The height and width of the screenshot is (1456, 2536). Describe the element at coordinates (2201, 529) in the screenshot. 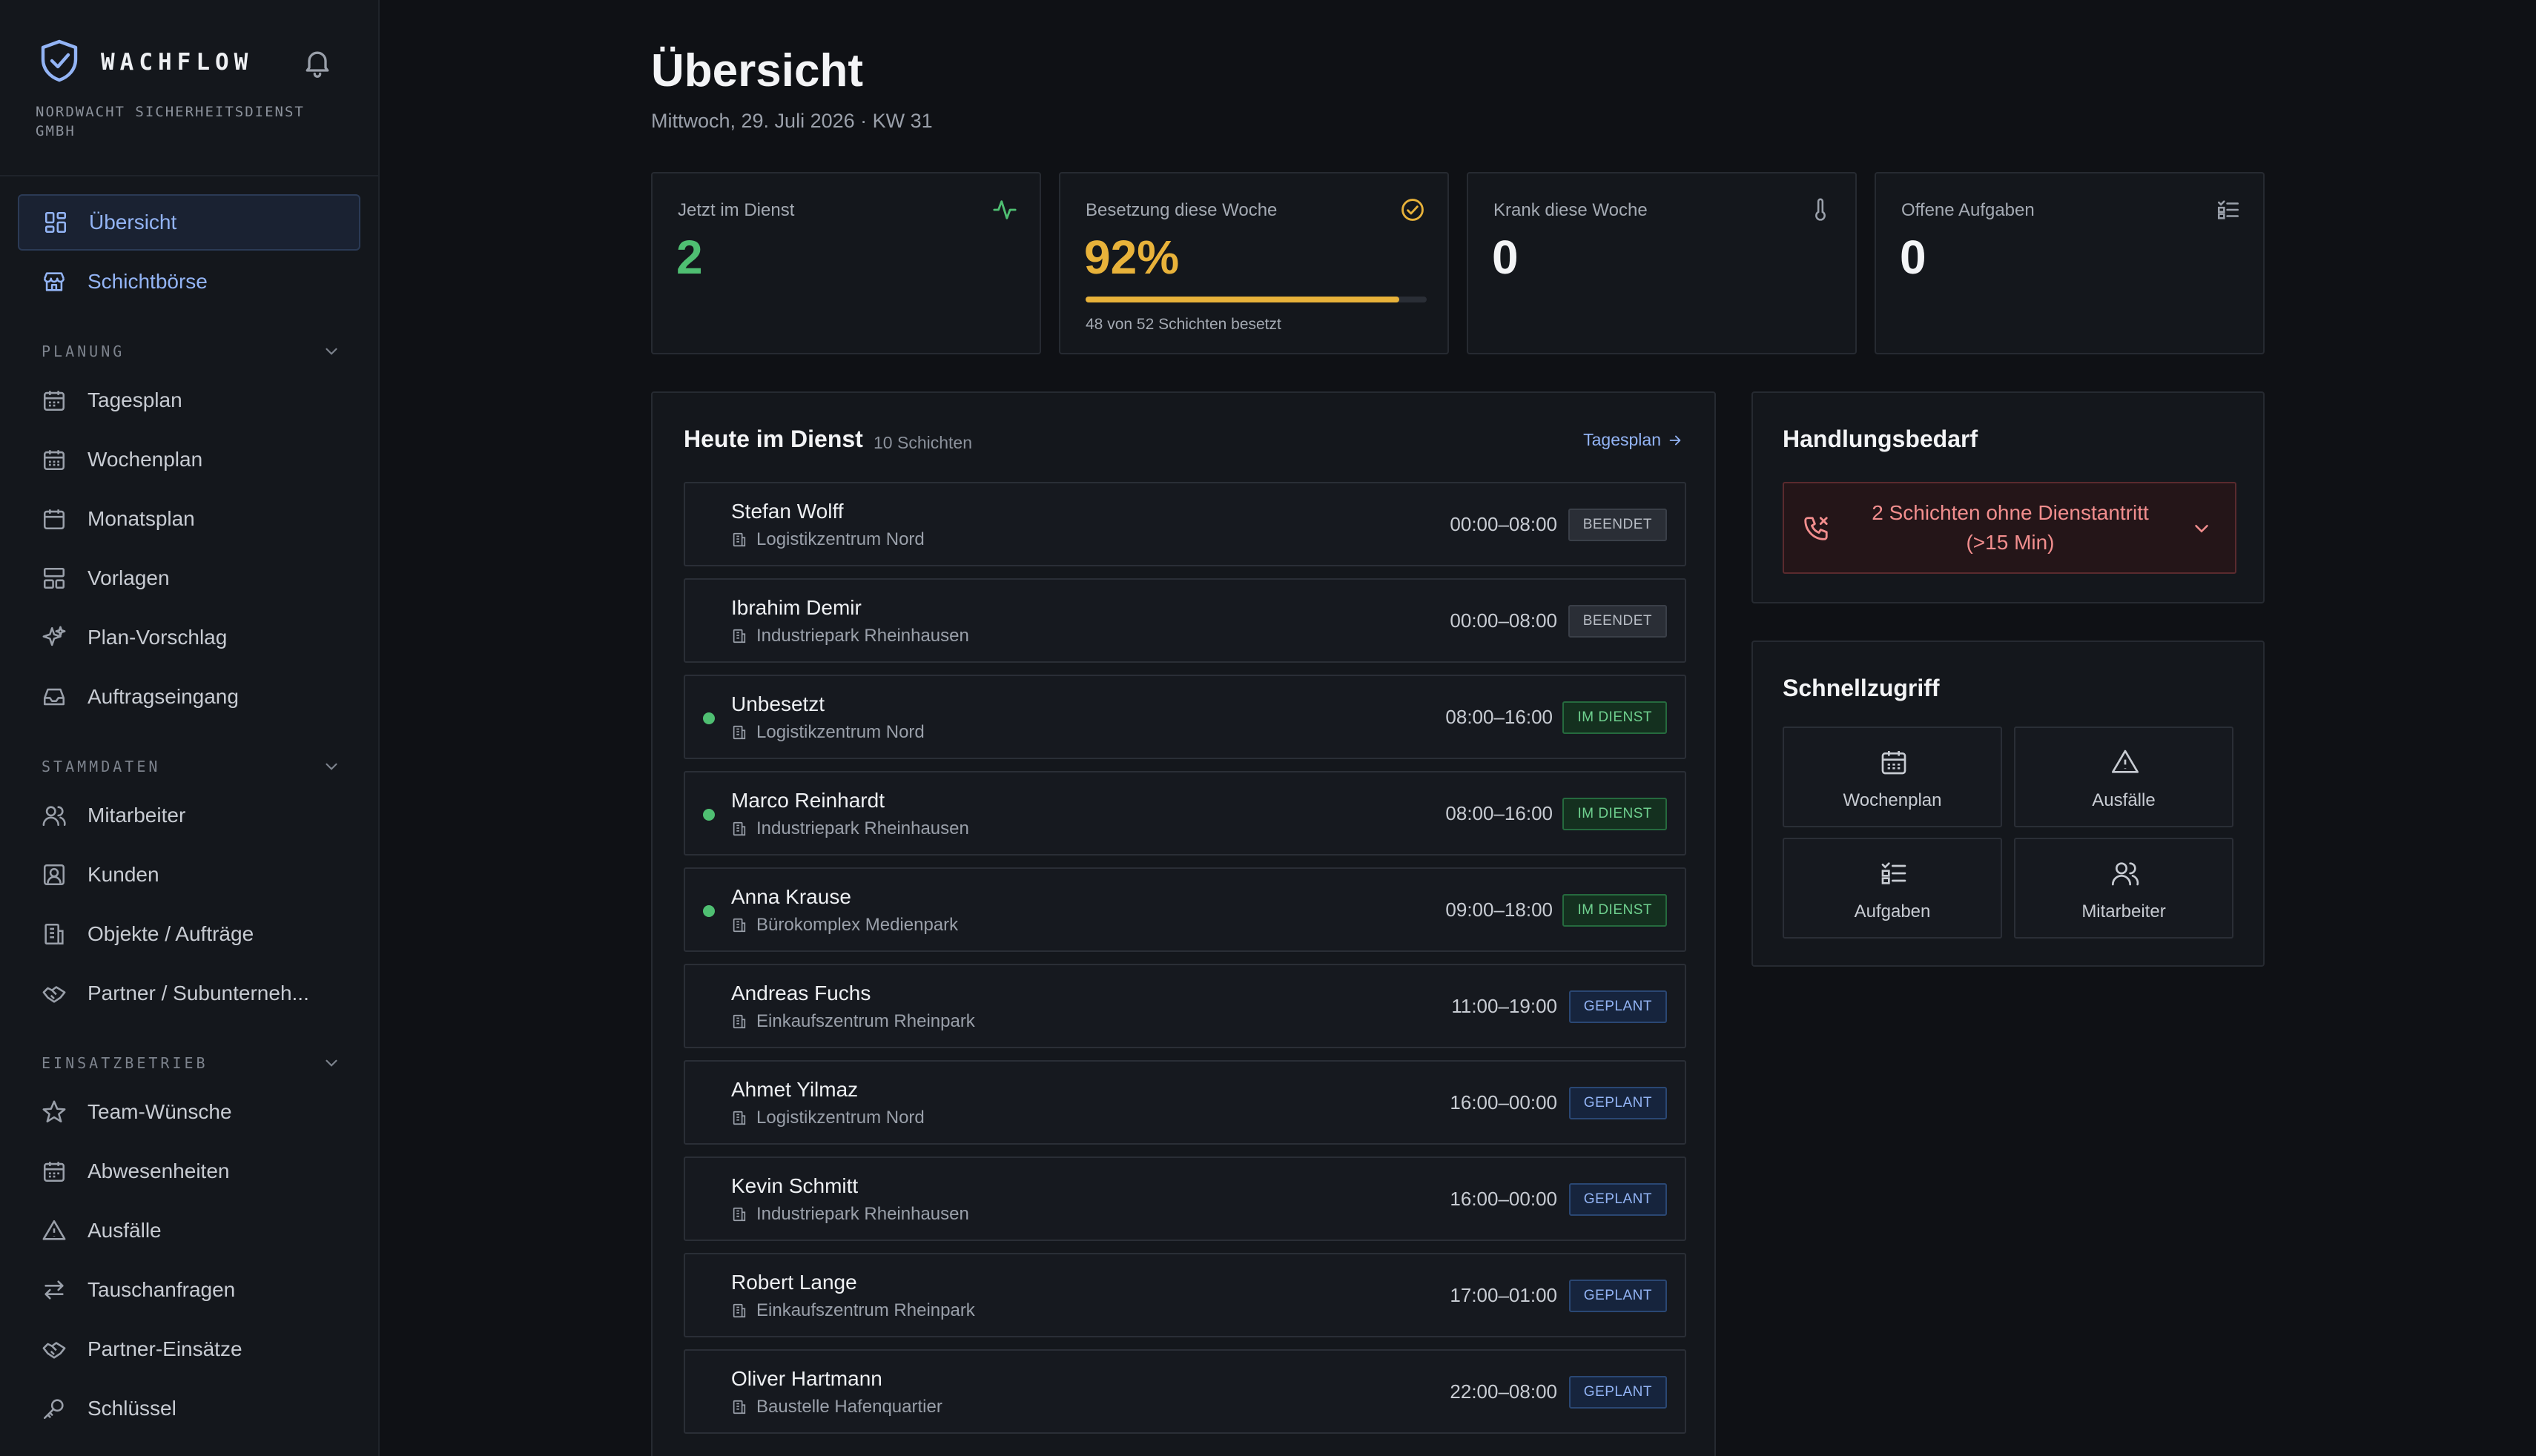

I see `chevron-down-icon` at that location.